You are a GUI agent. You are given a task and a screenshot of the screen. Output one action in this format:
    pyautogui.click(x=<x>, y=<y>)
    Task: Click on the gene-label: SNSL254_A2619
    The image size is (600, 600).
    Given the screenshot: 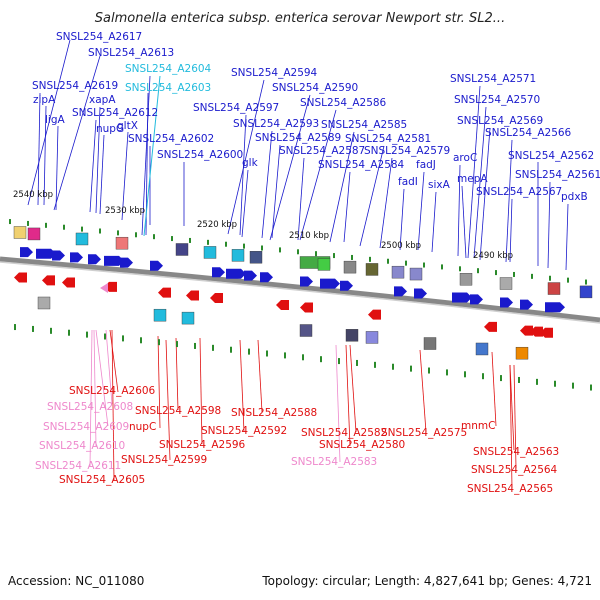 What is the action you would take?
    pyautogui.click(x=75, y=86)
    